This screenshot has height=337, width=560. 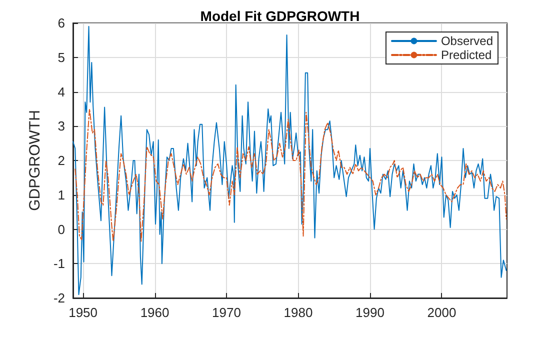 What do you see at coordinates (155, 312) in the screenshot?
I see `x-tick-label: 1960` at bounding box center [155, 312].